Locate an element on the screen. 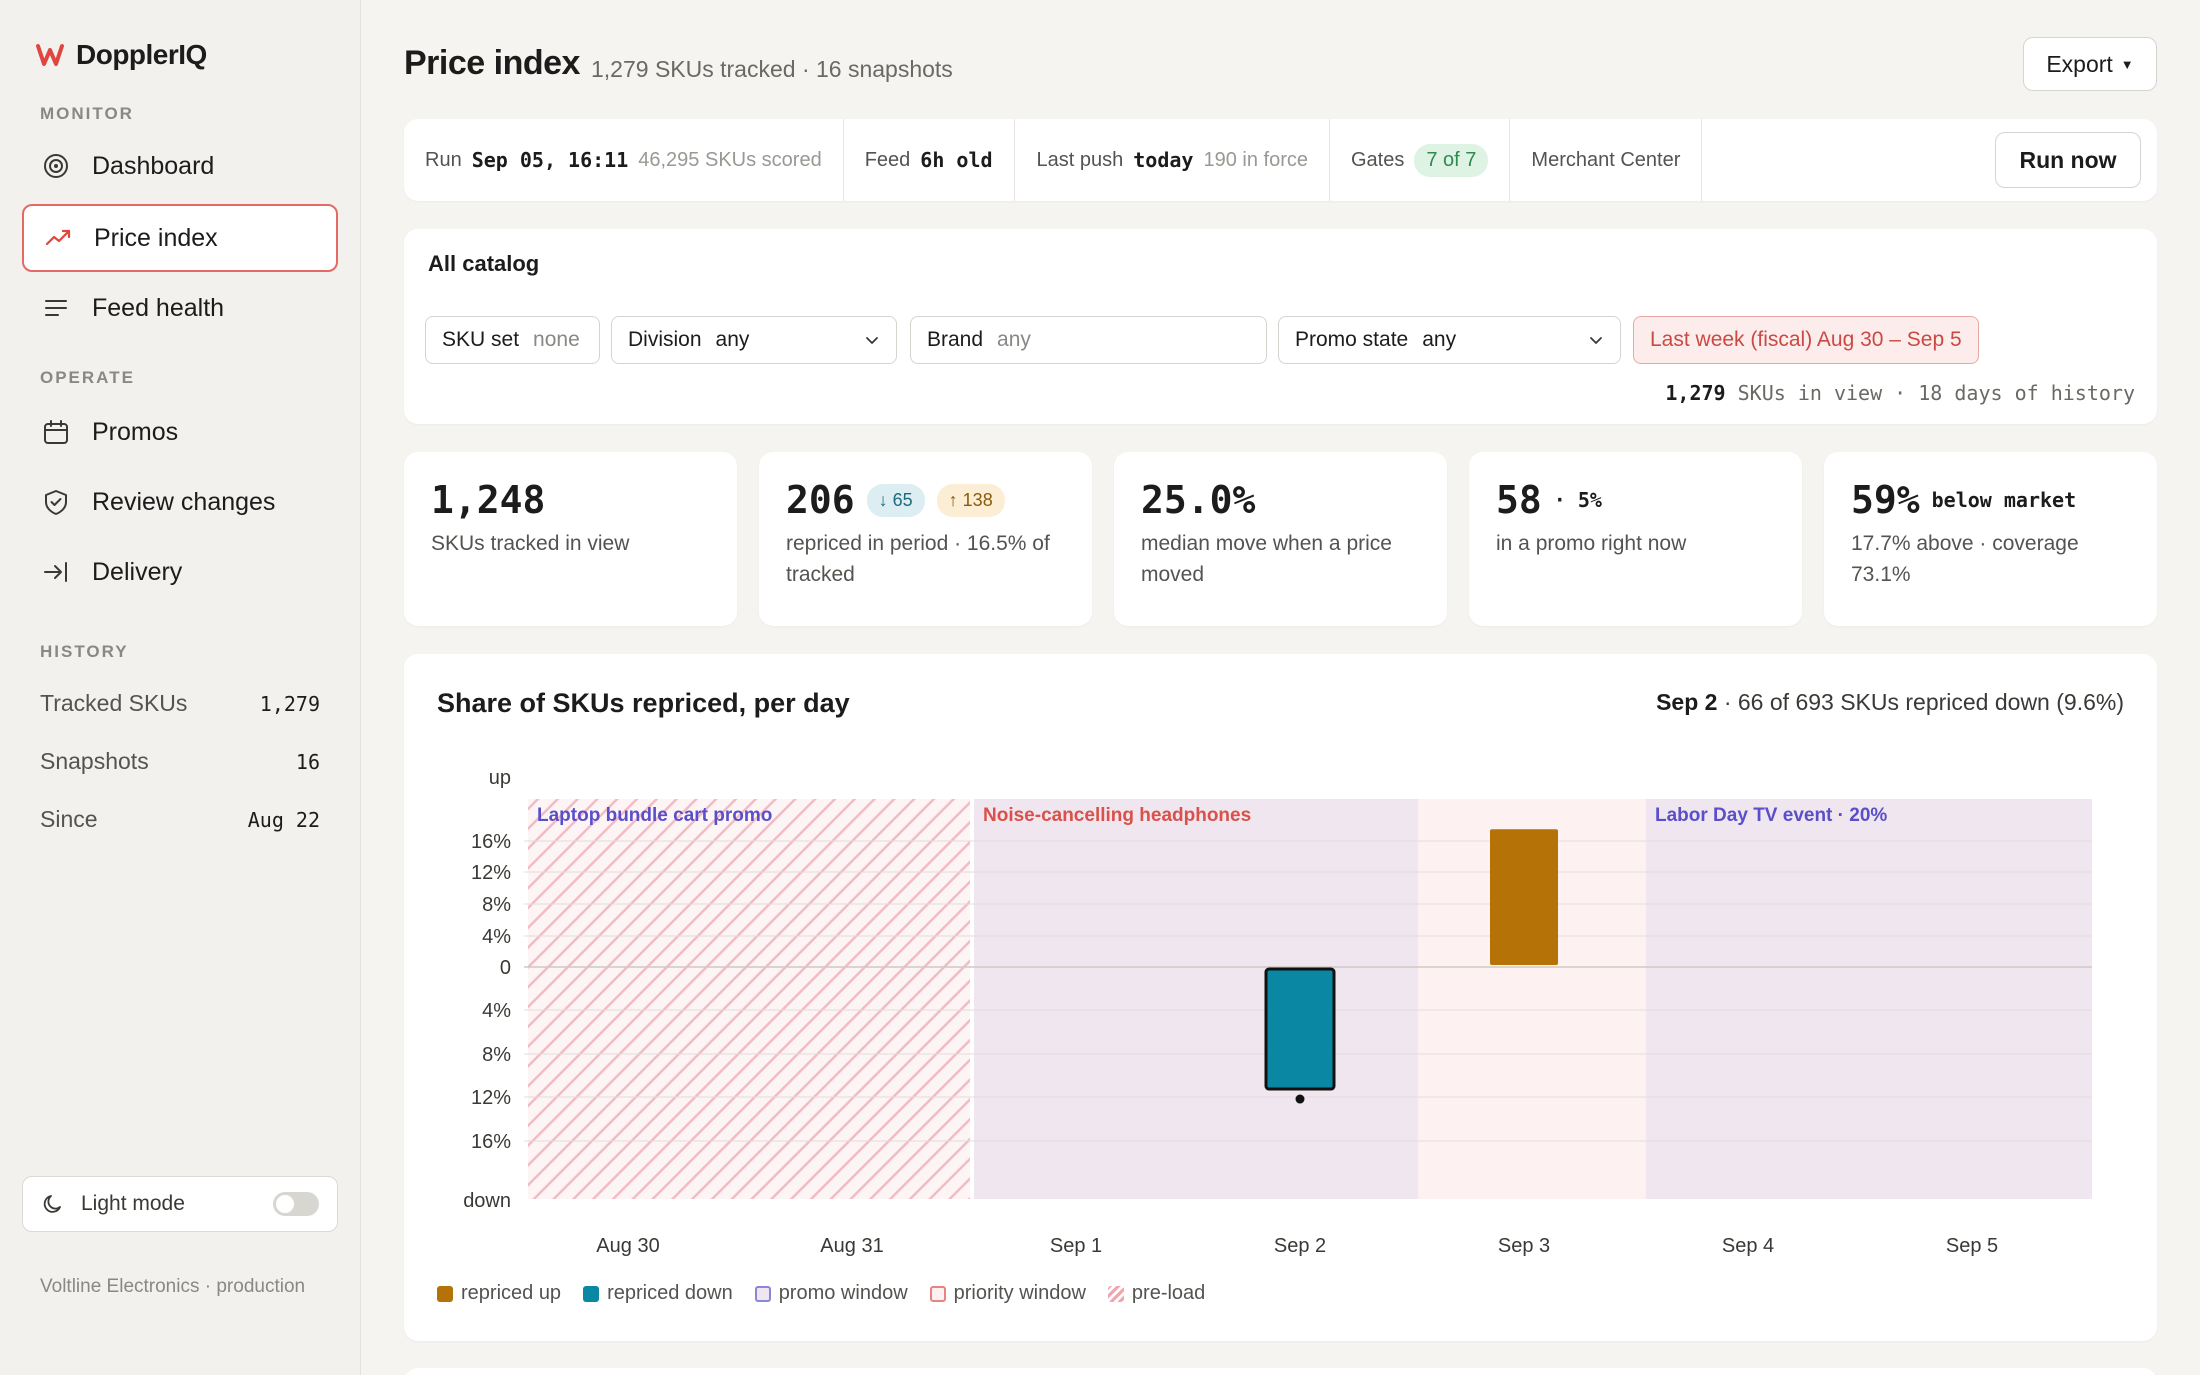  sidebar-item-label: Delivery is located at coordinates (137, 571).